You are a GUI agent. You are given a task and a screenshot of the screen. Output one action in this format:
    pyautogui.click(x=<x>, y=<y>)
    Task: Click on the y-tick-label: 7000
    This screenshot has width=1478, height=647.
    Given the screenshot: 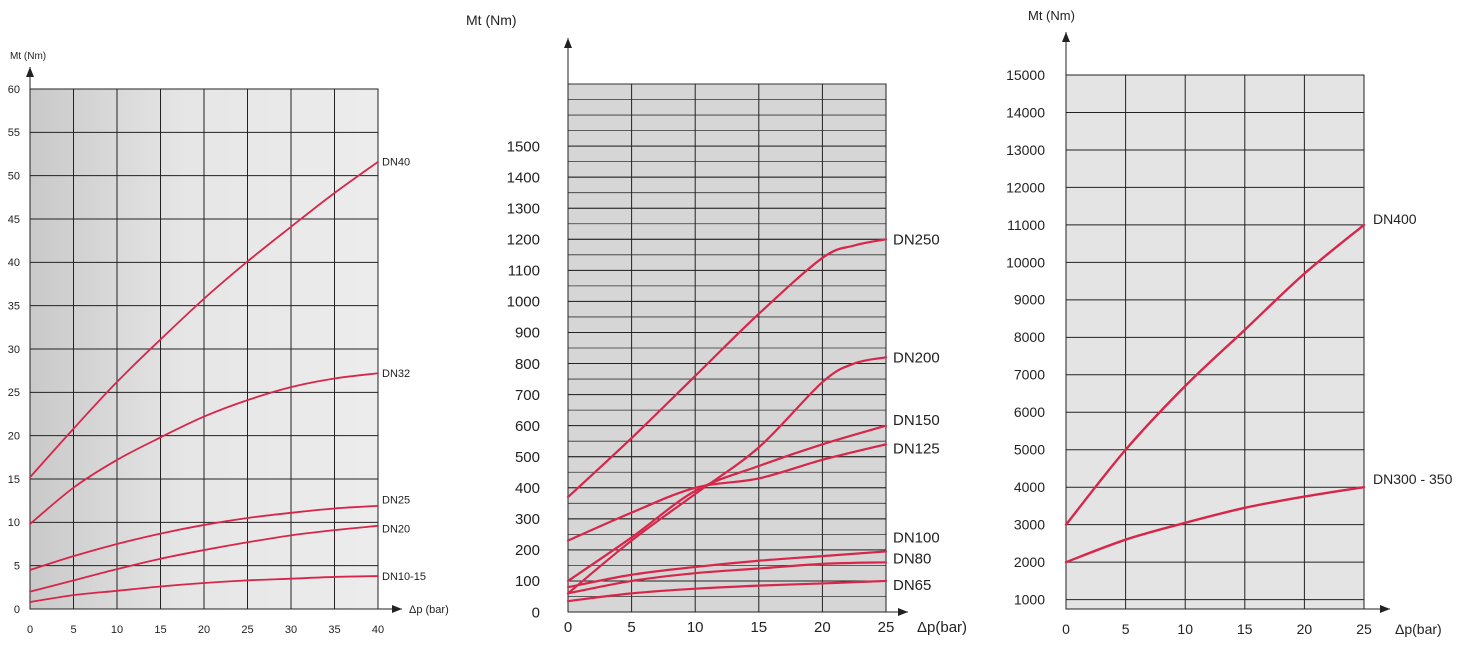 What is the action you would take?
    pyautogui.click(x=1029, y=375)
    